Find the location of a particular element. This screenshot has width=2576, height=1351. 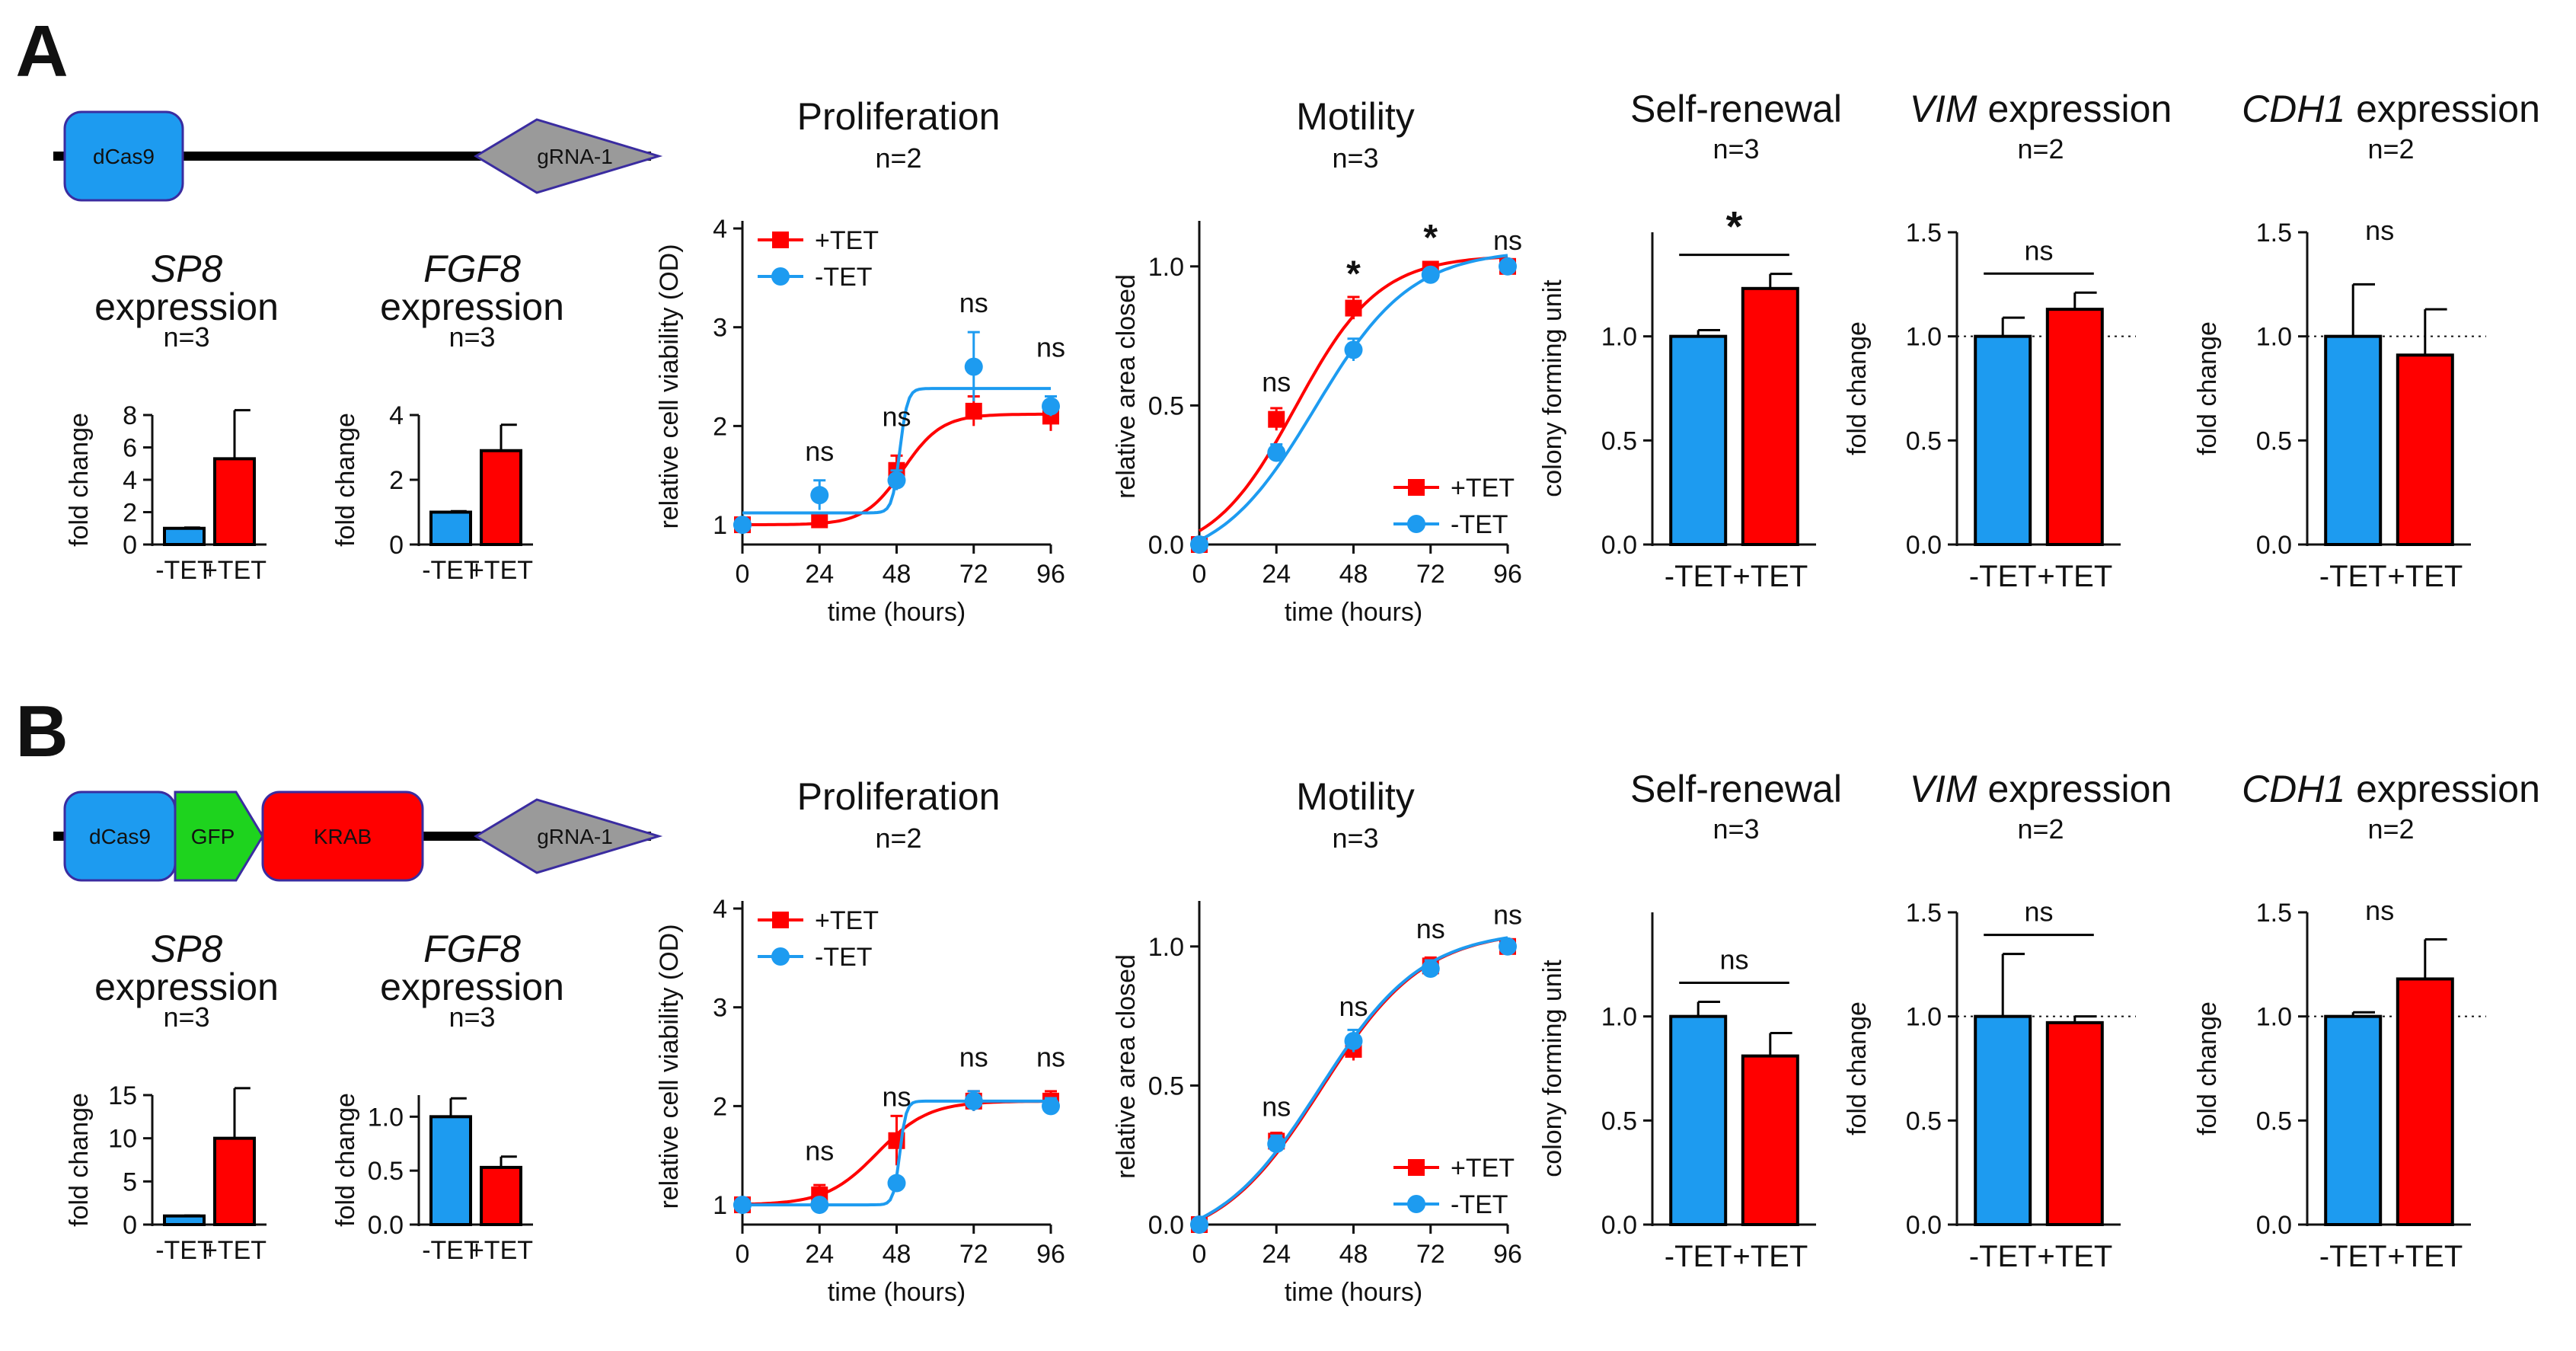

y-tick-label: 0 is located at coordinates (130, 1225).